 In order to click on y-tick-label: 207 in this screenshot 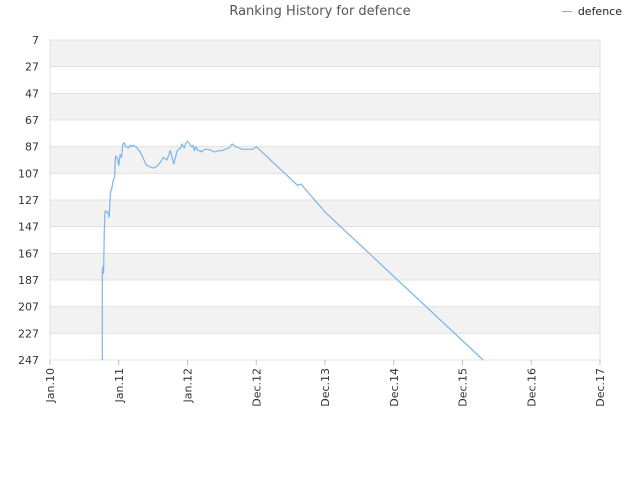, I will do `click(28, 307)`.